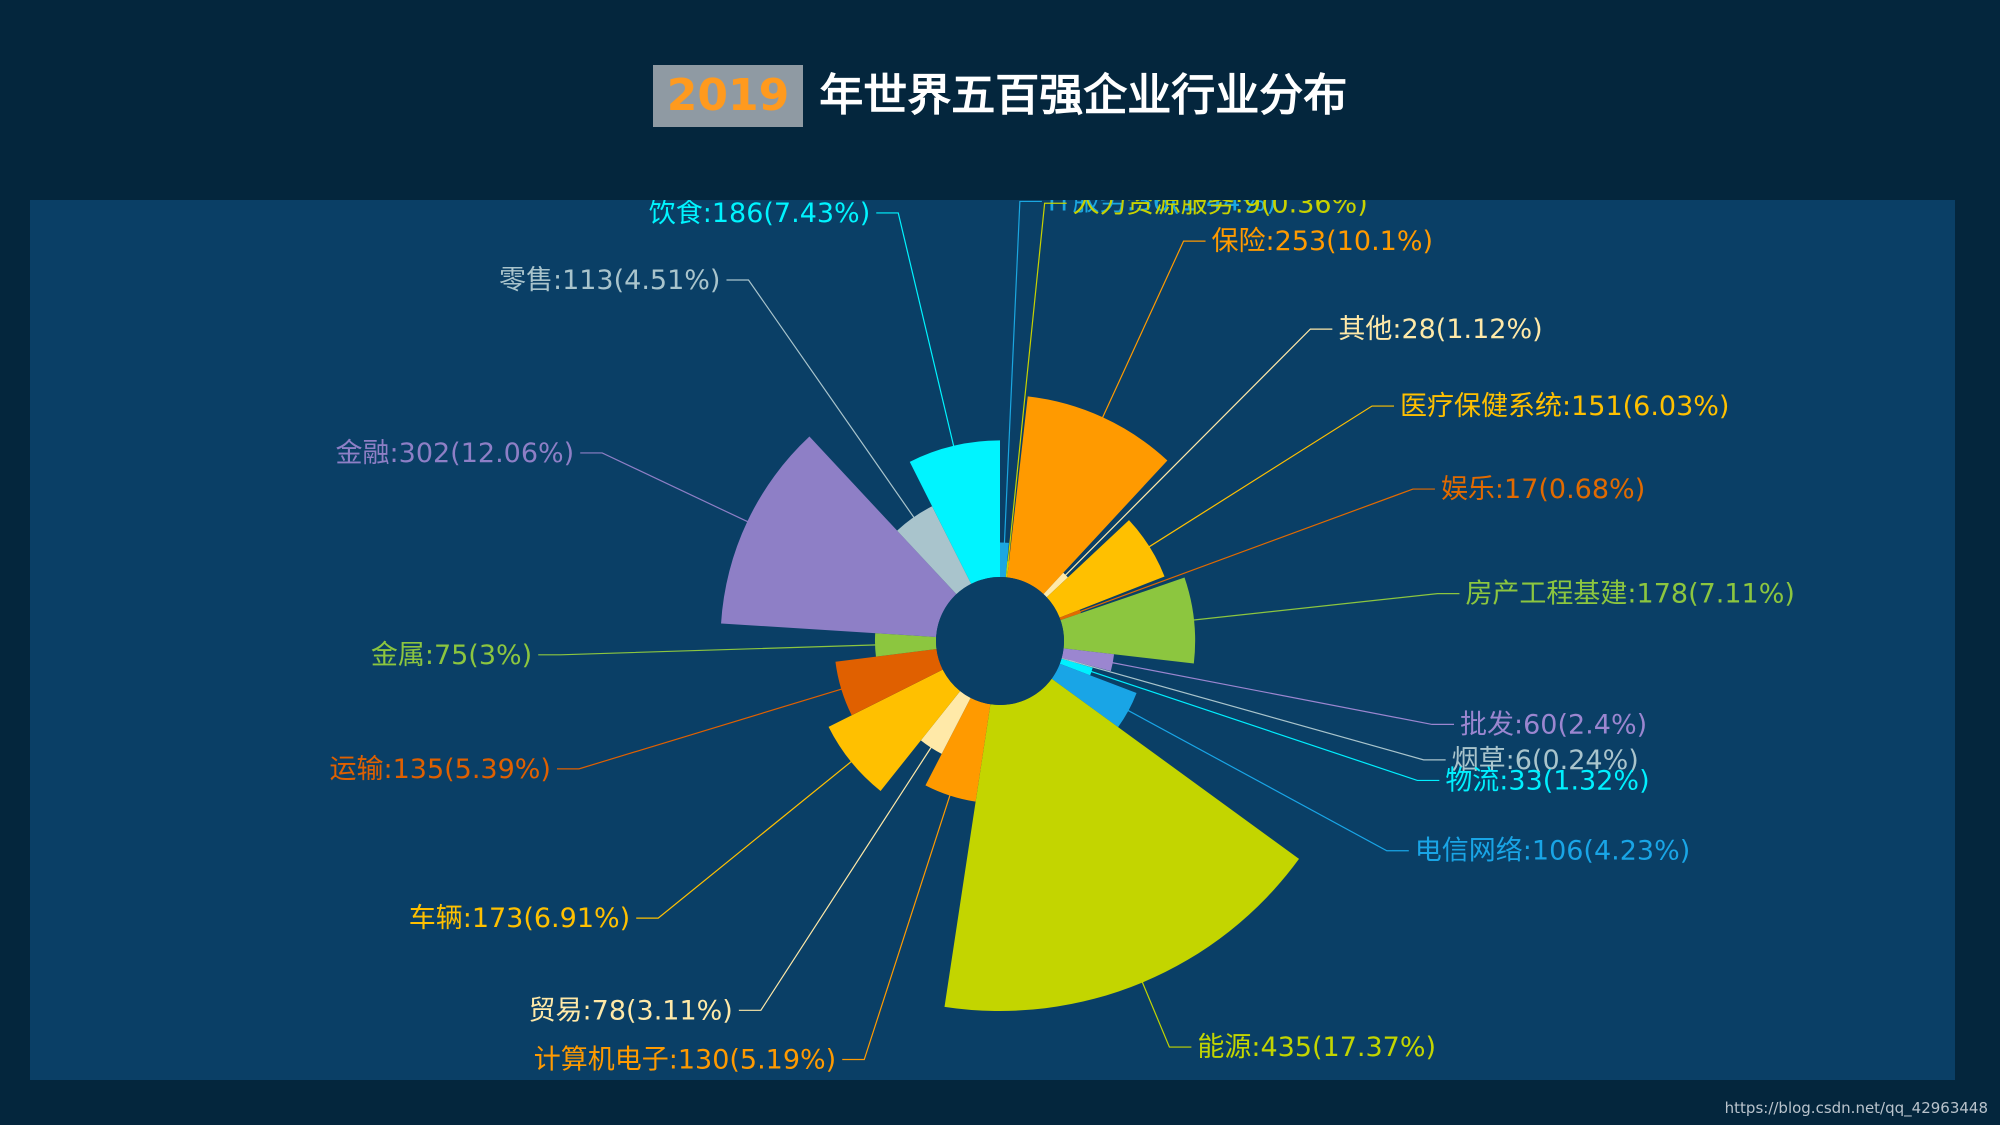 The width and height of the screenshot is (2000, 1125). I want to click on title-text: 年世界五百强企业行业分布, so click(1083, 95).